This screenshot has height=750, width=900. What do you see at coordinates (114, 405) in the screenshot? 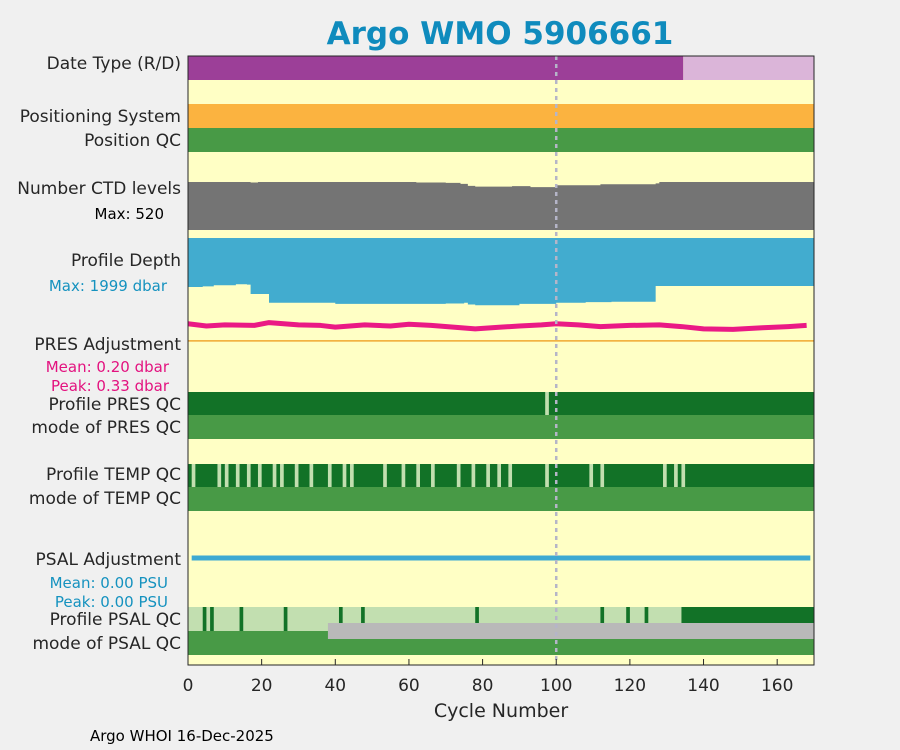
I see `label-profile-pres-qc: Profile PRES QC` at bounding box center [114, 405].